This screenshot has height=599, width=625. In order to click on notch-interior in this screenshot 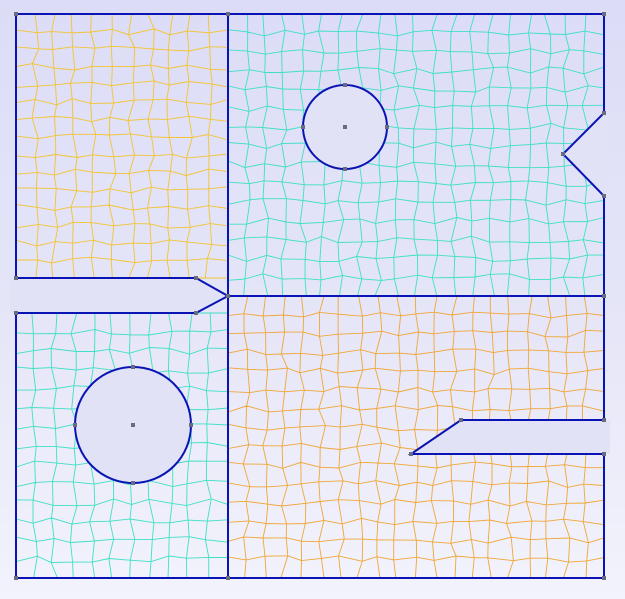, I will do `click(586, 154)`.